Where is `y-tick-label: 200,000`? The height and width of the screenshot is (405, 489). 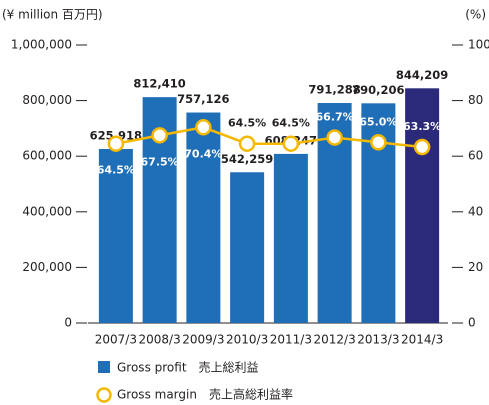
y-tick-label: 200,000 is located at coordinates (47, 267).